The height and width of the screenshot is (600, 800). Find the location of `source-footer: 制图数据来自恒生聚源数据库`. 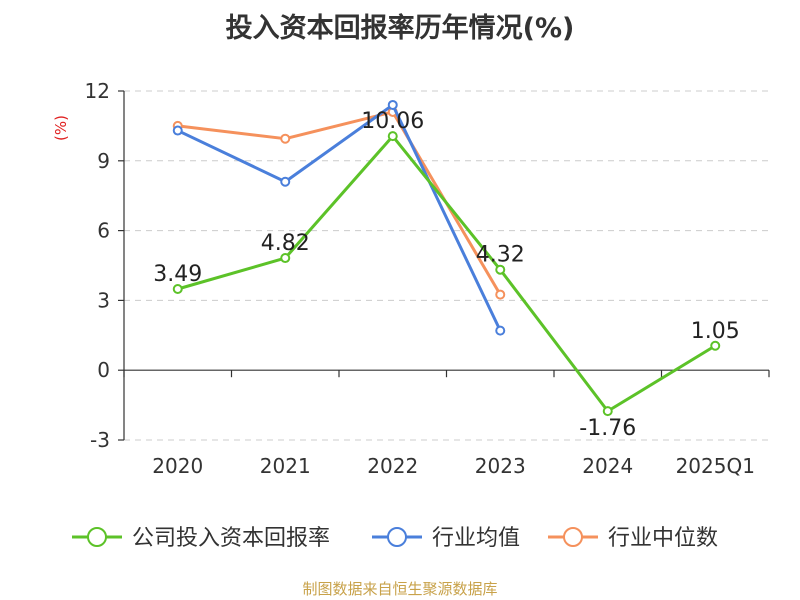

source-footer: 制图数据来自恒生聚源数据库 is located at coordinates (400, 589).